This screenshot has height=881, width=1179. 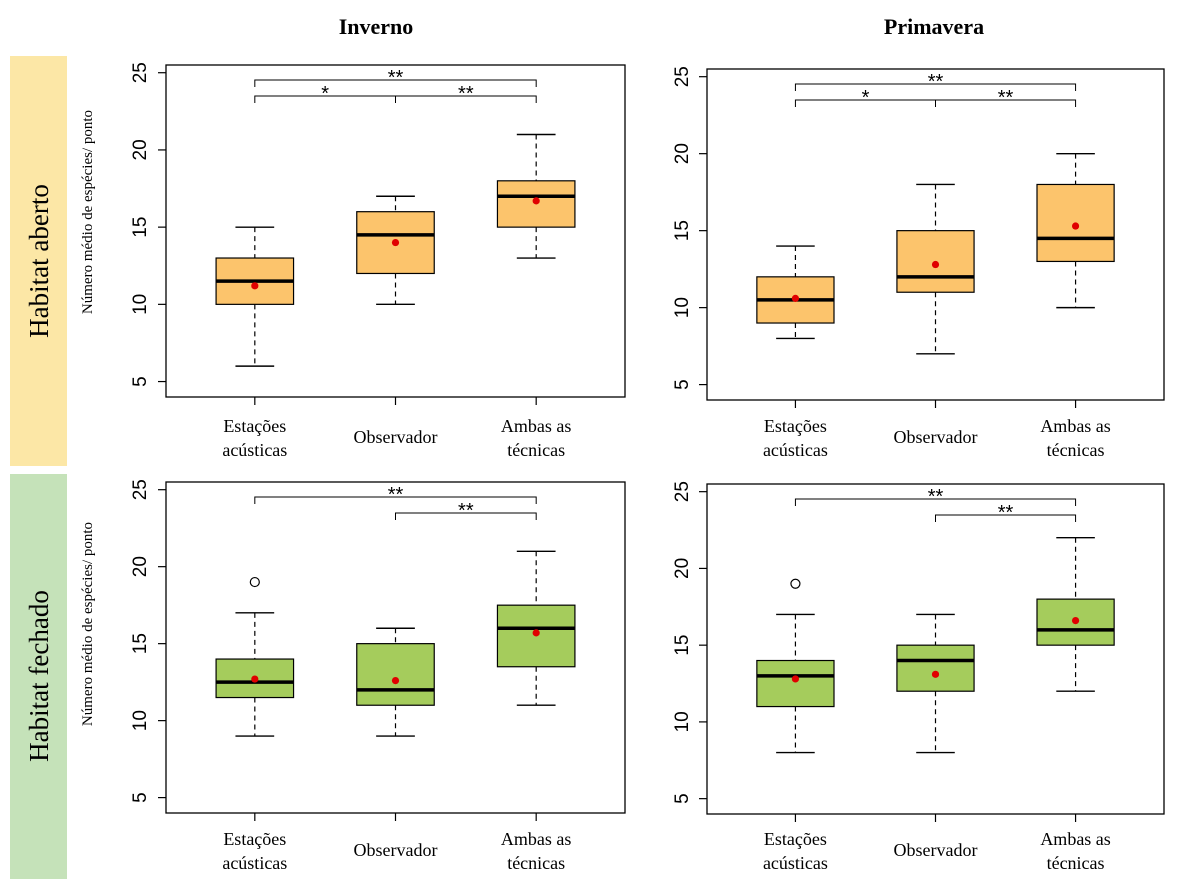 I want to click on column-title-inverno: Inverno, so click(x=376, y=26).